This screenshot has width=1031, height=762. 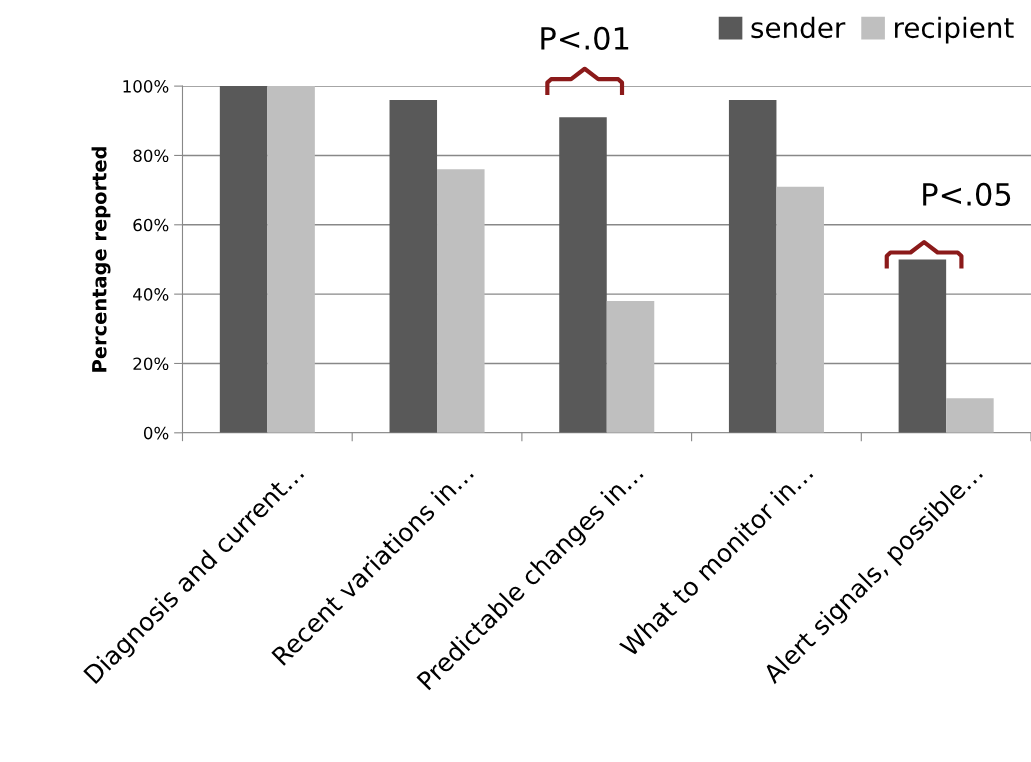 I want to click on y-tick-label: 60%, so click(x=151, y=225).